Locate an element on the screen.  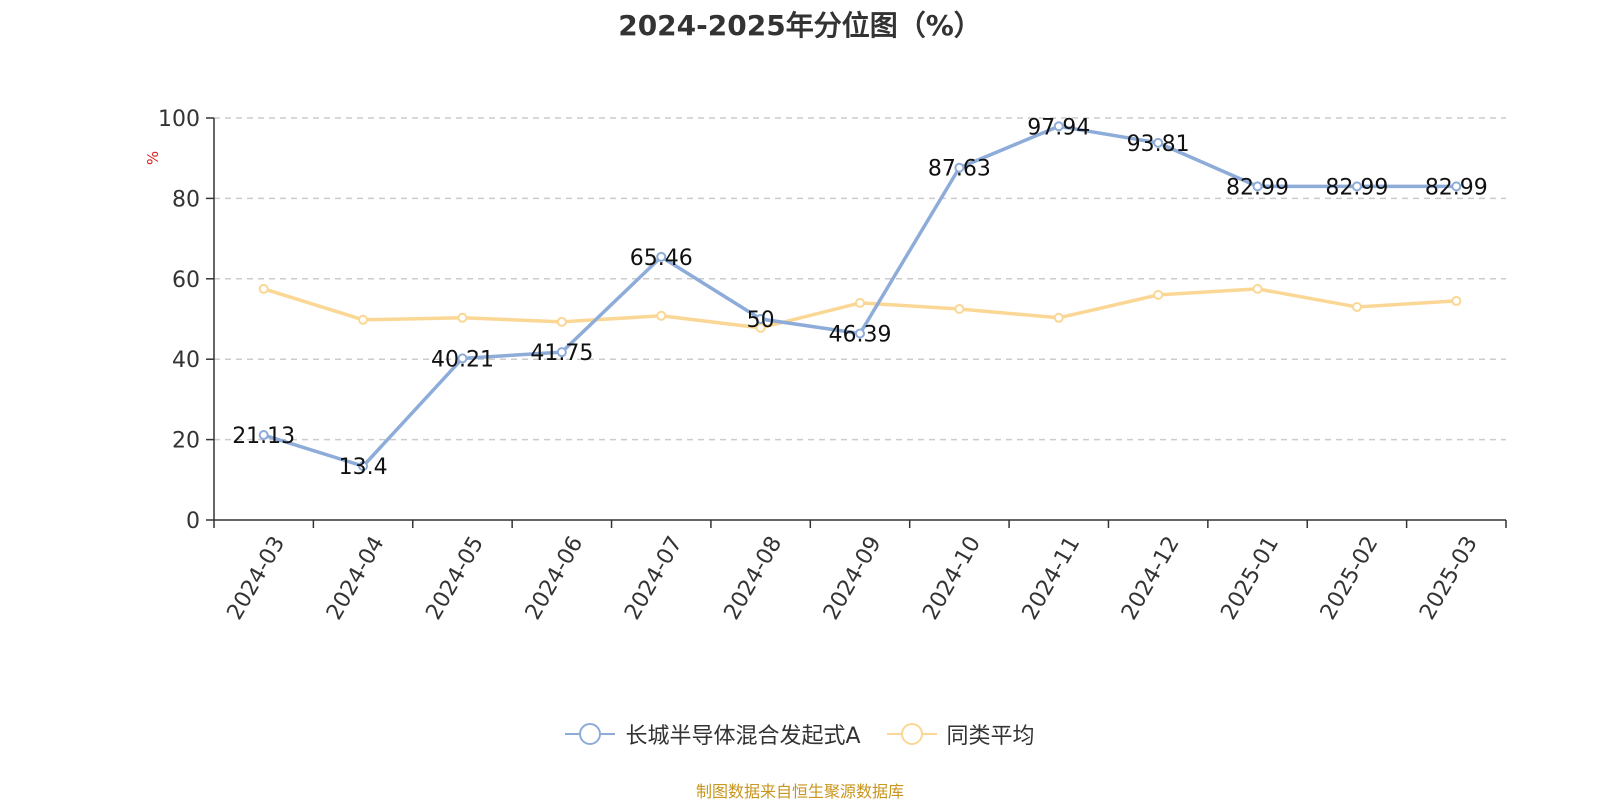
data-label: 65.46 is located at coordinates (661, 258).